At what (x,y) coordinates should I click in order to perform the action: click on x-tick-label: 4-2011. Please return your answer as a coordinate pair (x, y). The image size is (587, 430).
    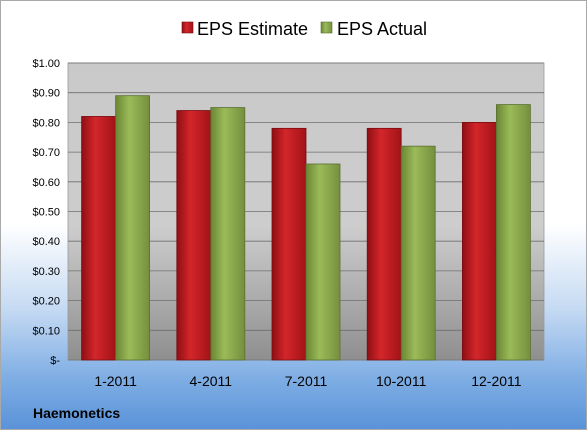
    Looking at the image, I should click on (211, 381).